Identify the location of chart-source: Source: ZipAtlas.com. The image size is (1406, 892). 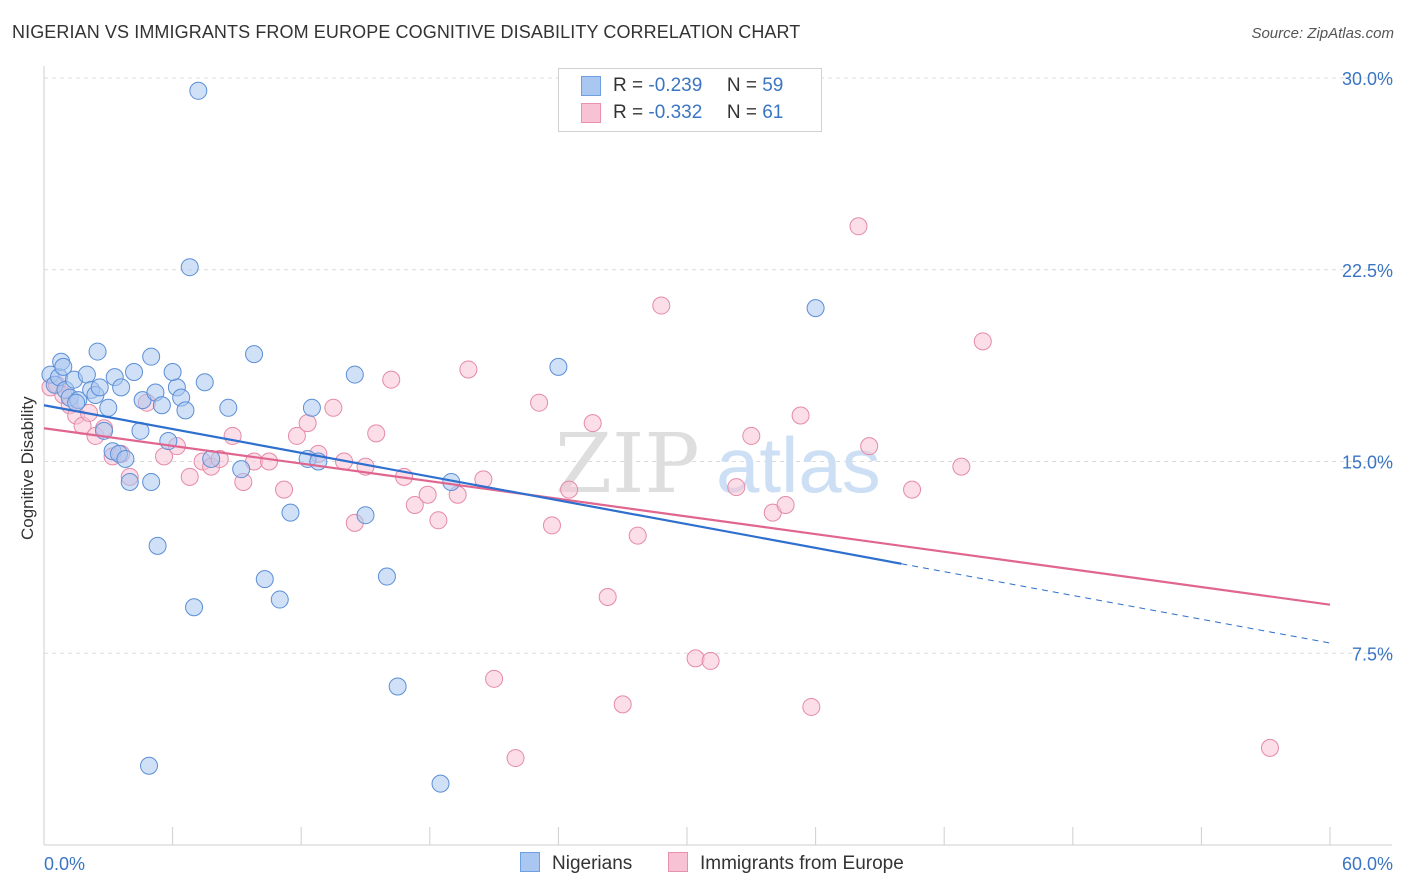
(1322, 33).